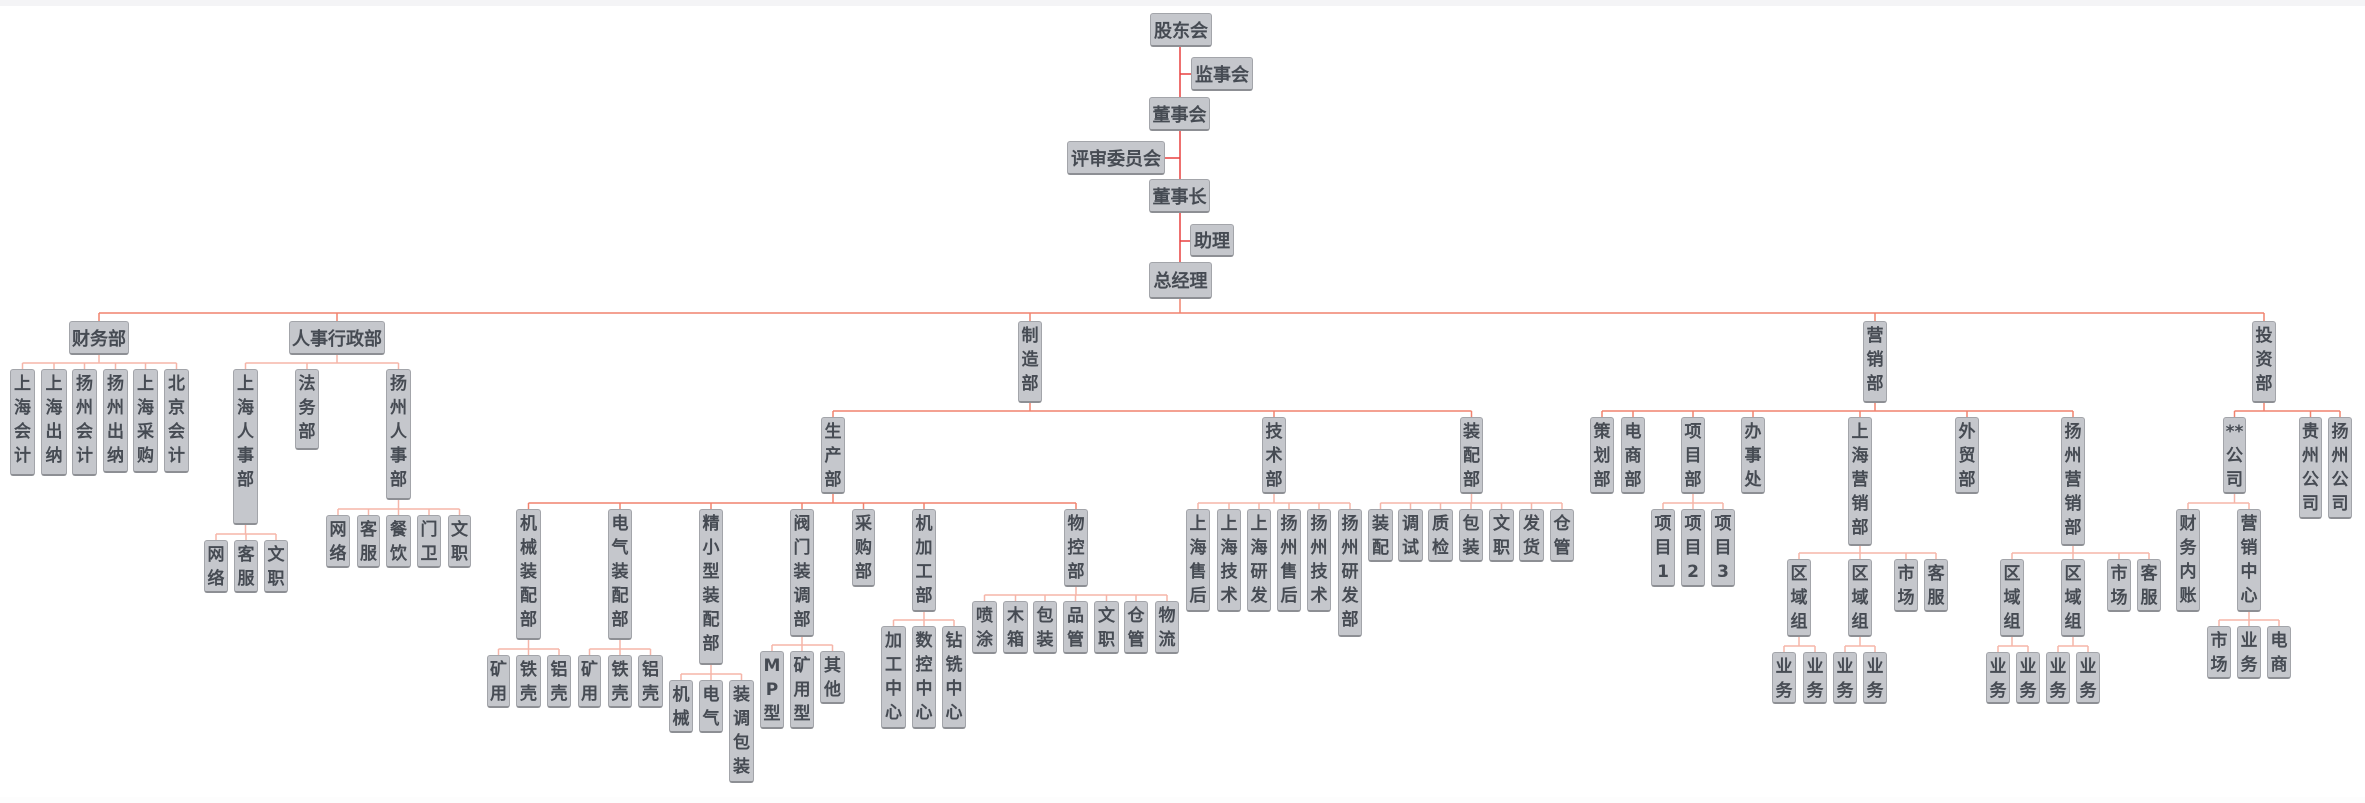 Image resolution: width=2365 pixels, height=803 pixels. I want to click on org-node: 评审委员会, so click(1116, 158).